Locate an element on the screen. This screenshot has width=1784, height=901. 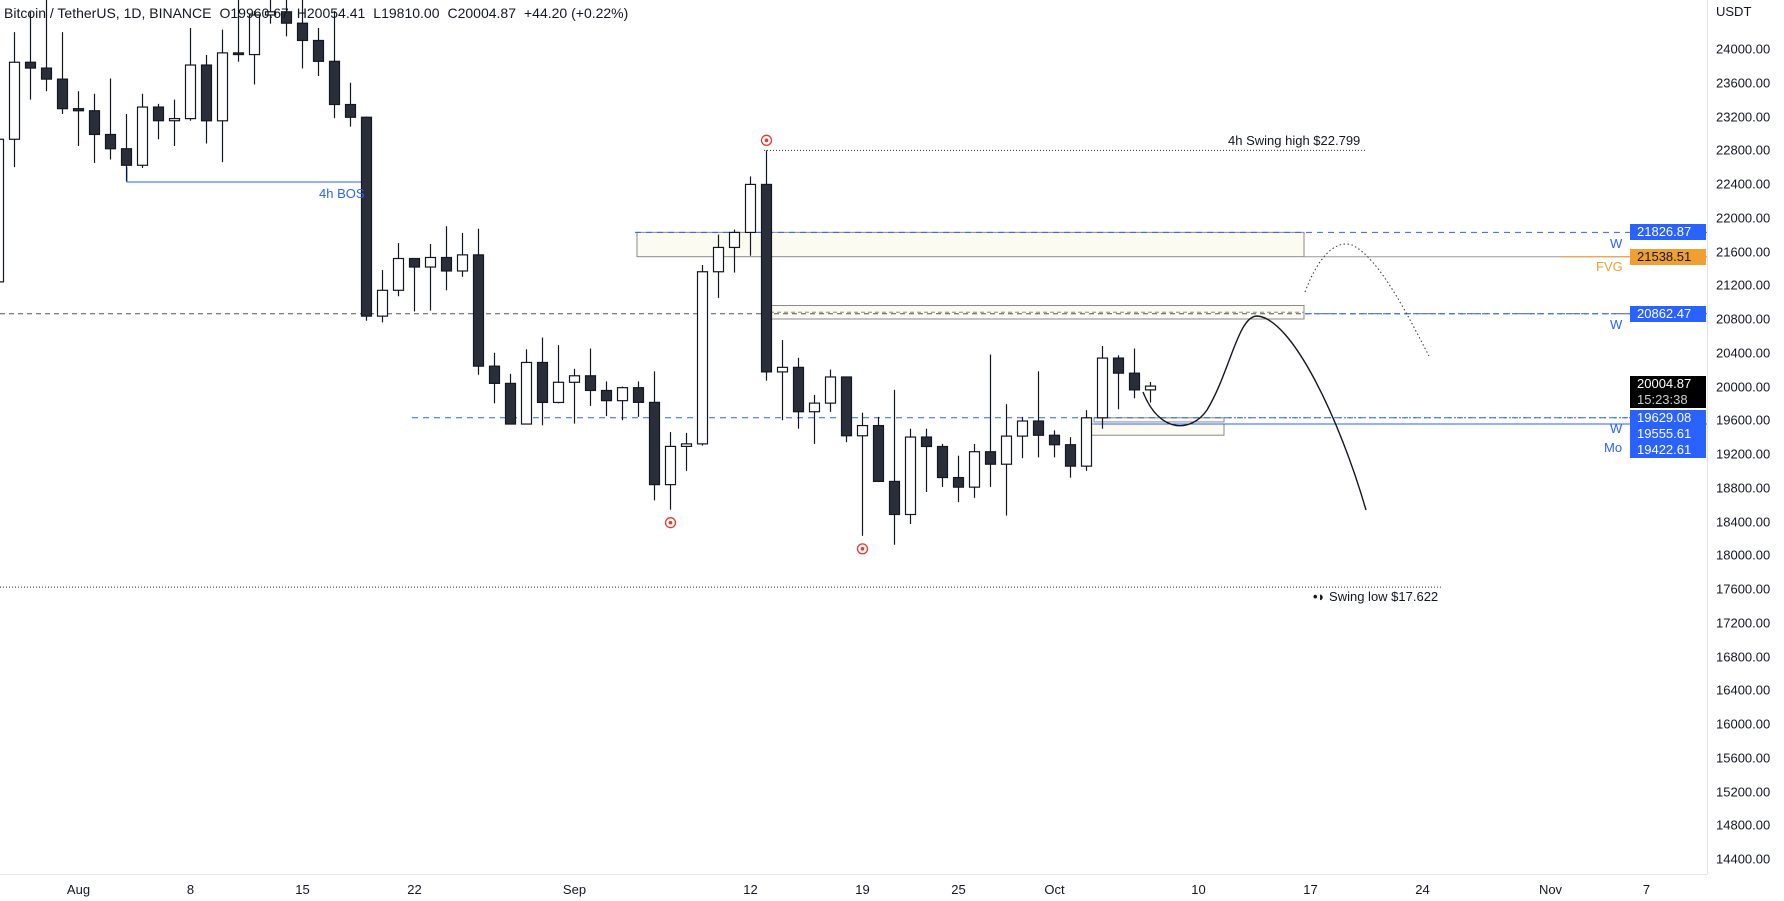
candle-Sep11 is located at coordinates (734, 251).